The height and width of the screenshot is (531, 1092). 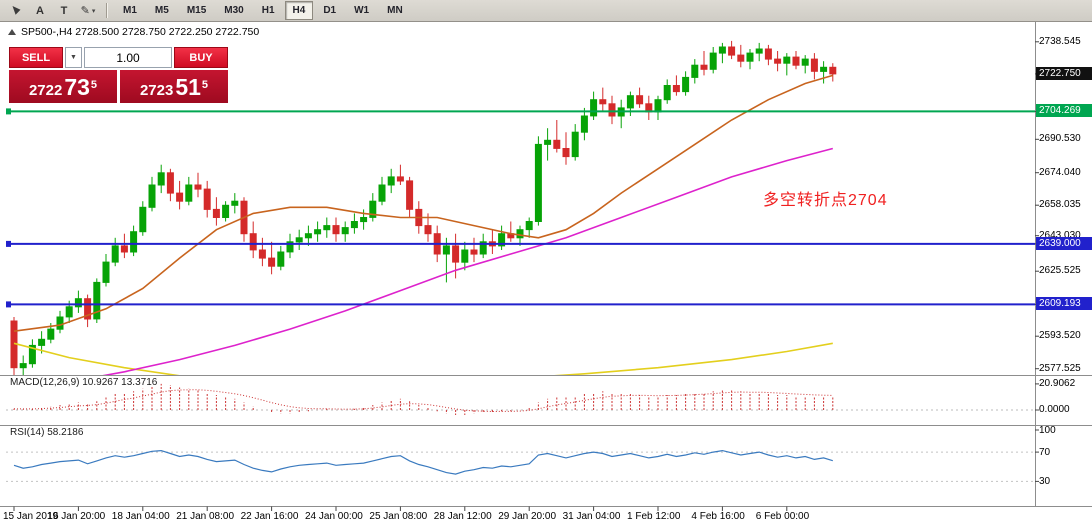 I want to click on draw-tool-icon: ✎ ▾, so click(x=88, y=11).